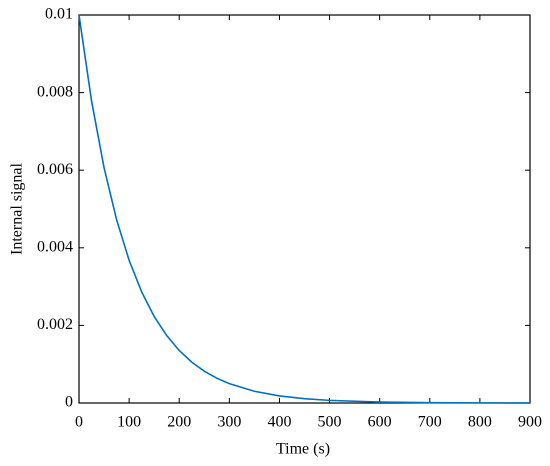  I want to click on y-axis-label: Internal signal, so click(17, 208).